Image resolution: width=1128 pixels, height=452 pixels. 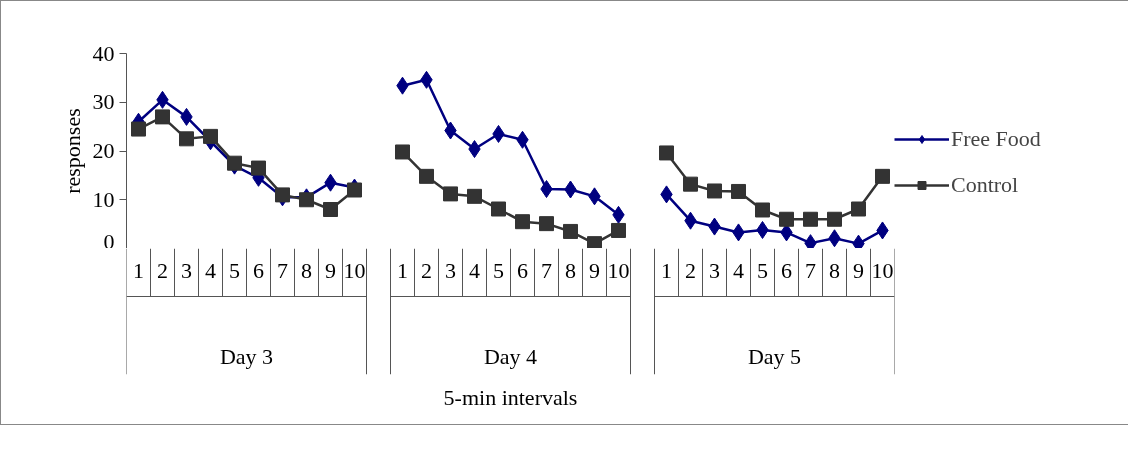 What do you see at coordinates (985, 185) in the screenshot?
I see `legend-label: Control` at bounding box center [985, 185].